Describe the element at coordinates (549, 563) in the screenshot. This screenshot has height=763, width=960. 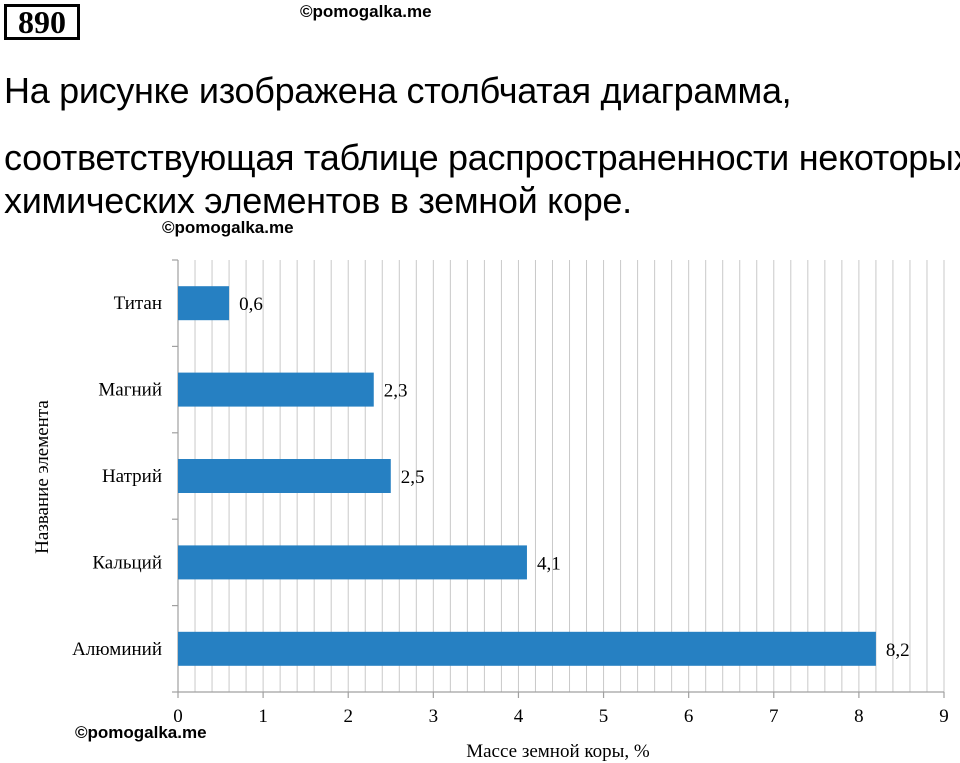
I see `value-label: 4,1` at that location.